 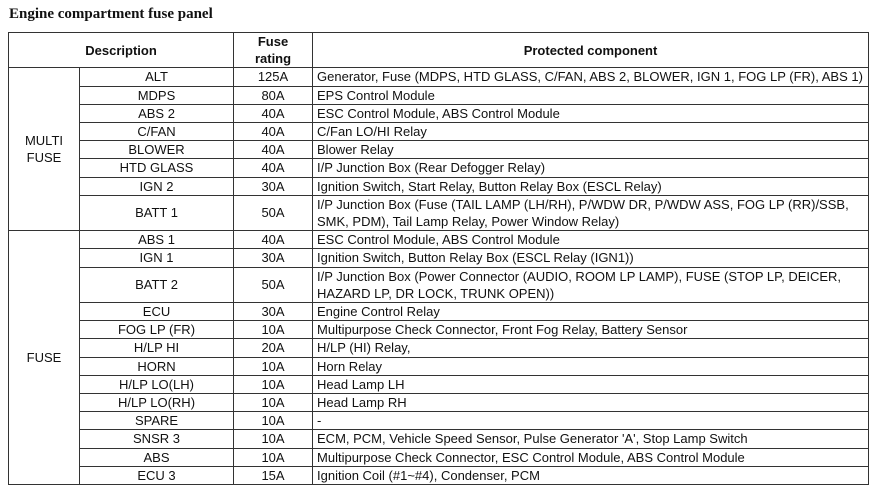 I want to click on fuse-name-cell: C/FAN, so click(x=156, y=132).